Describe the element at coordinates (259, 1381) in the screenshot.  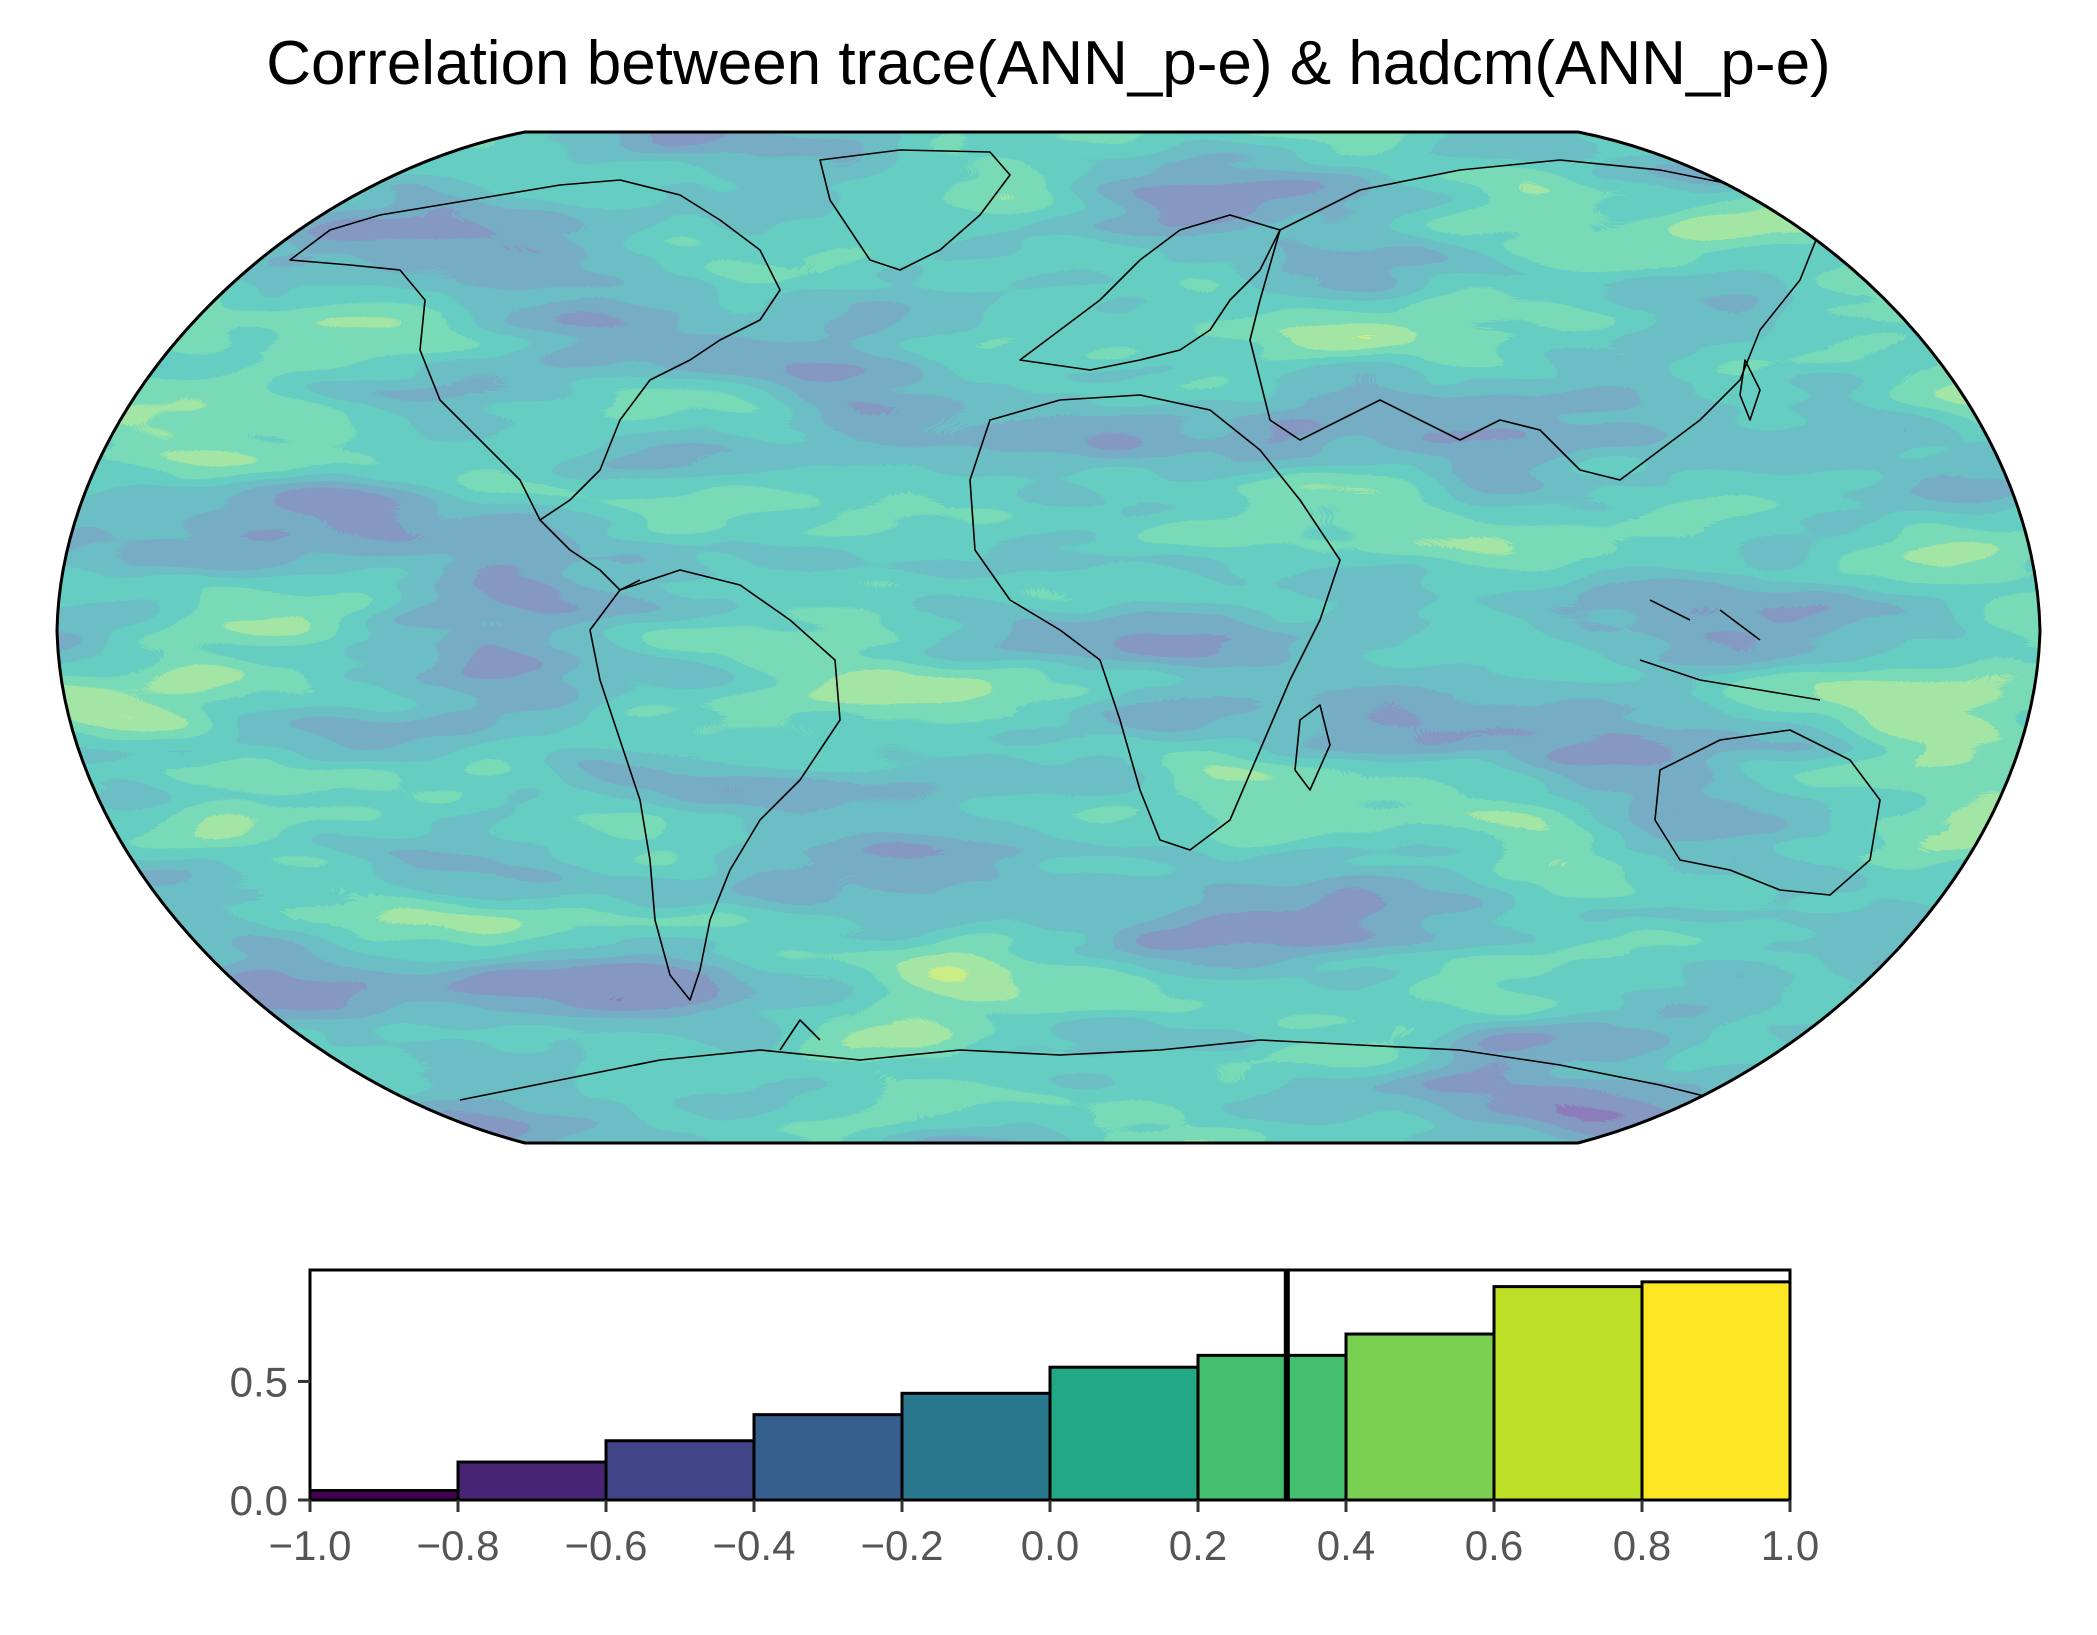
I see `y-tick-label: 0.5` at that location.